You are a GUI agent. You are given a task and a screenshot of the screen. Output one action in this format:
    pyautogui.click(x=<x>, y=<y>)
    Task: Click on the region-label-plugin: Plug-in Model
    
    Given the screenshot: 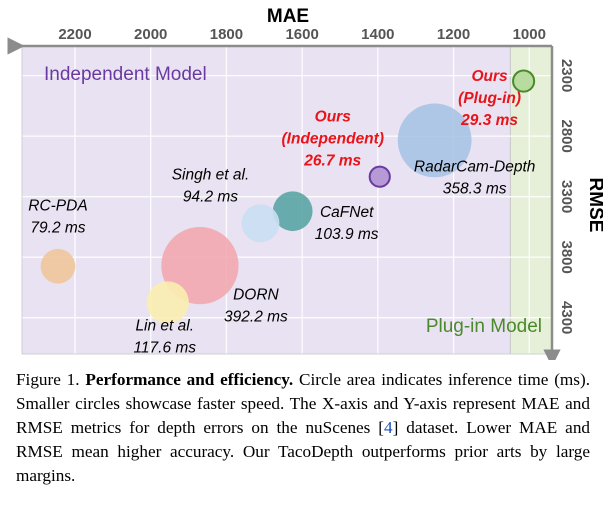 What is the action you would take?
    pyautogui.click(x=484, y=326)
    